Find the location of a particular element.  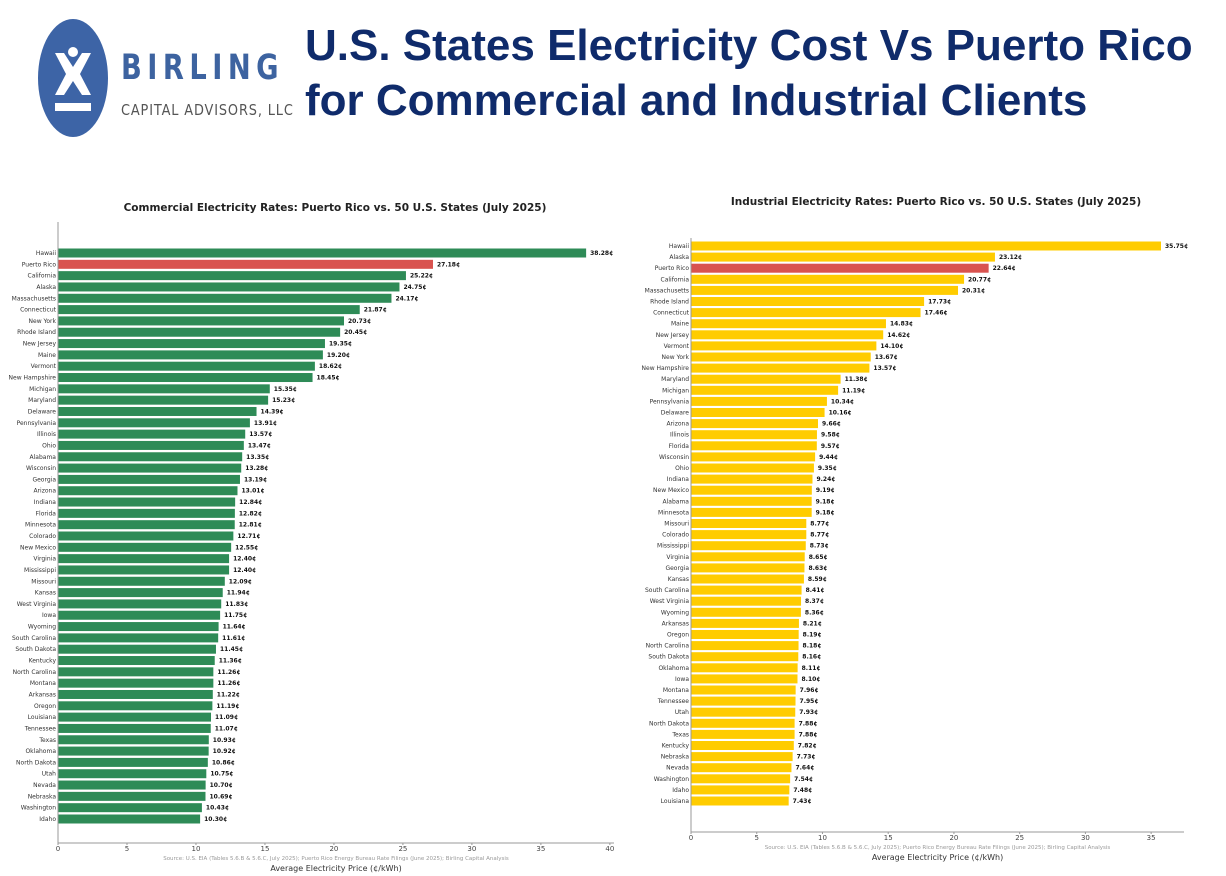

industrial-value-label: 7.93¢ is located at coordinates (808, 712).